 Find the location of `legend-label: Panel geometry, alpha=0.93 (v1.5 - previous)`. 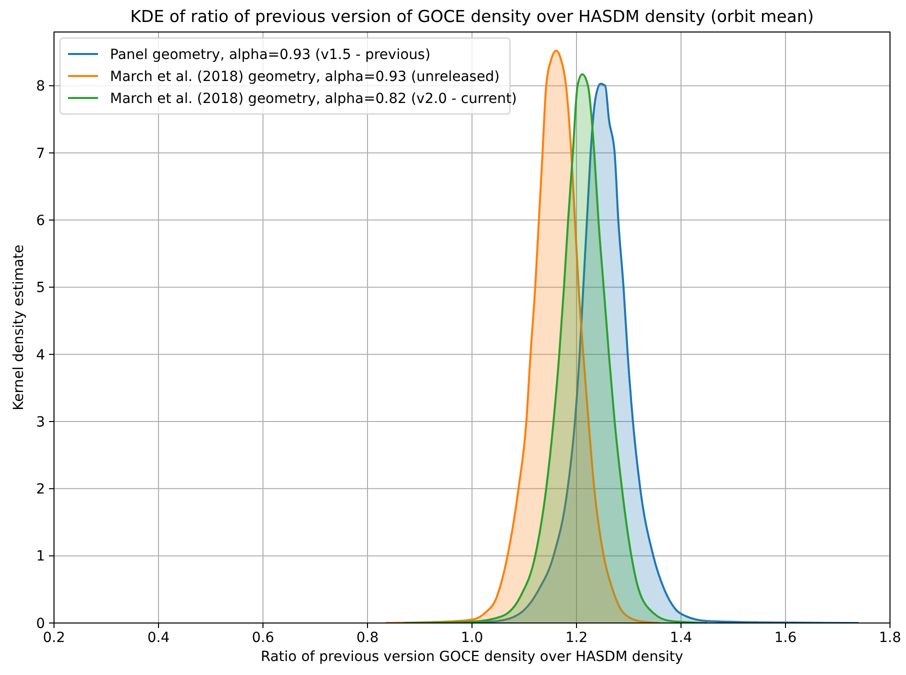

legend-label: Panel geometry, alpha=0.93 (v1.5 - previous) is located at coordinates (270, 54).